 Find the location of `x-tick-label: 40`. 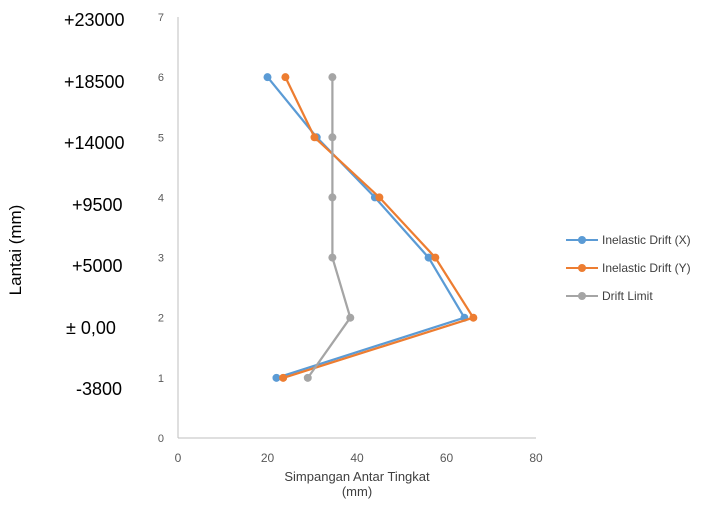

x-tick-label: 40 is located at coordinates (357, 458).